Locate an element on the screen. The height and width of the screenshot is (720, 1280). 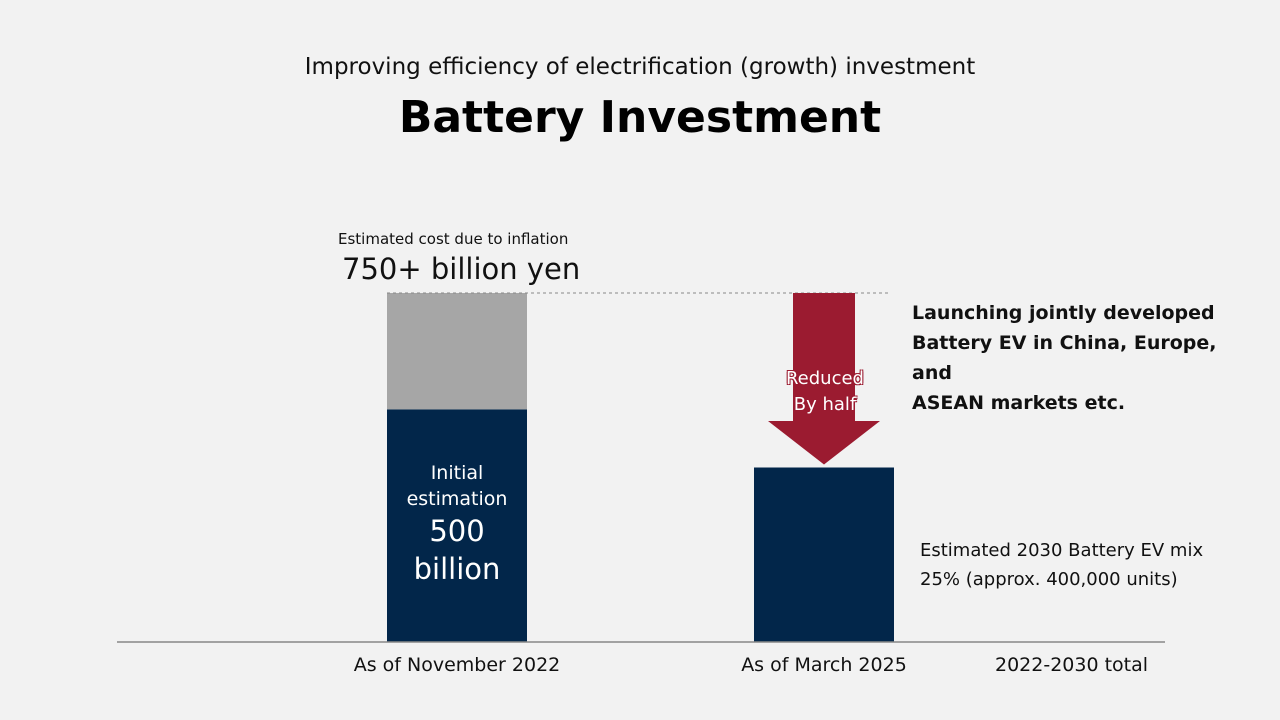
inflation-label: Estimated cost due to inflation is located at coordinates (453, 239).